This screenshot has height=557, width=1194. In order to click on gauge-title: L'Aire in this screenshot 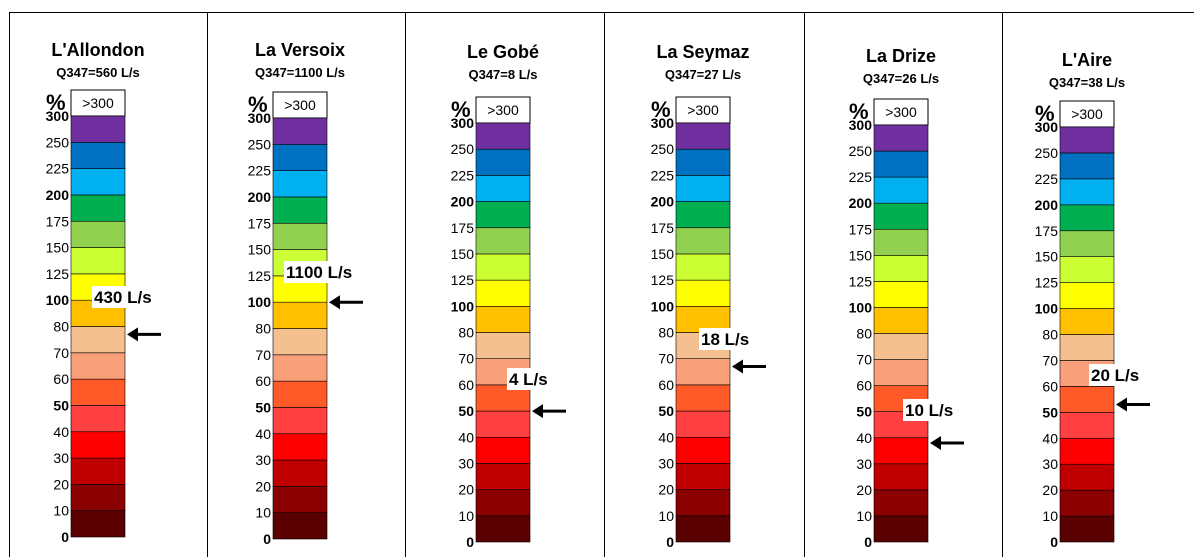, I will do `click(1087, 60)`.